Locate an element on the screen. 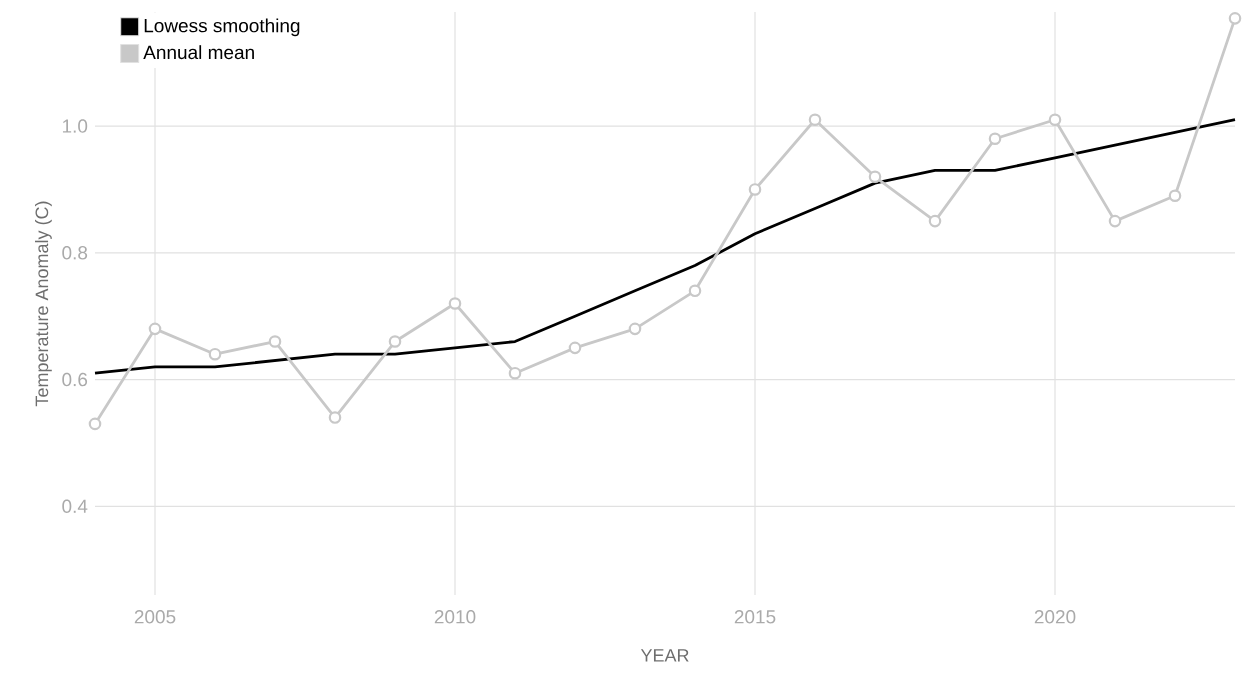 This screenshot has height=678, width=1244. y-tick-label: 0.4 is located at coordinates (75, 506).